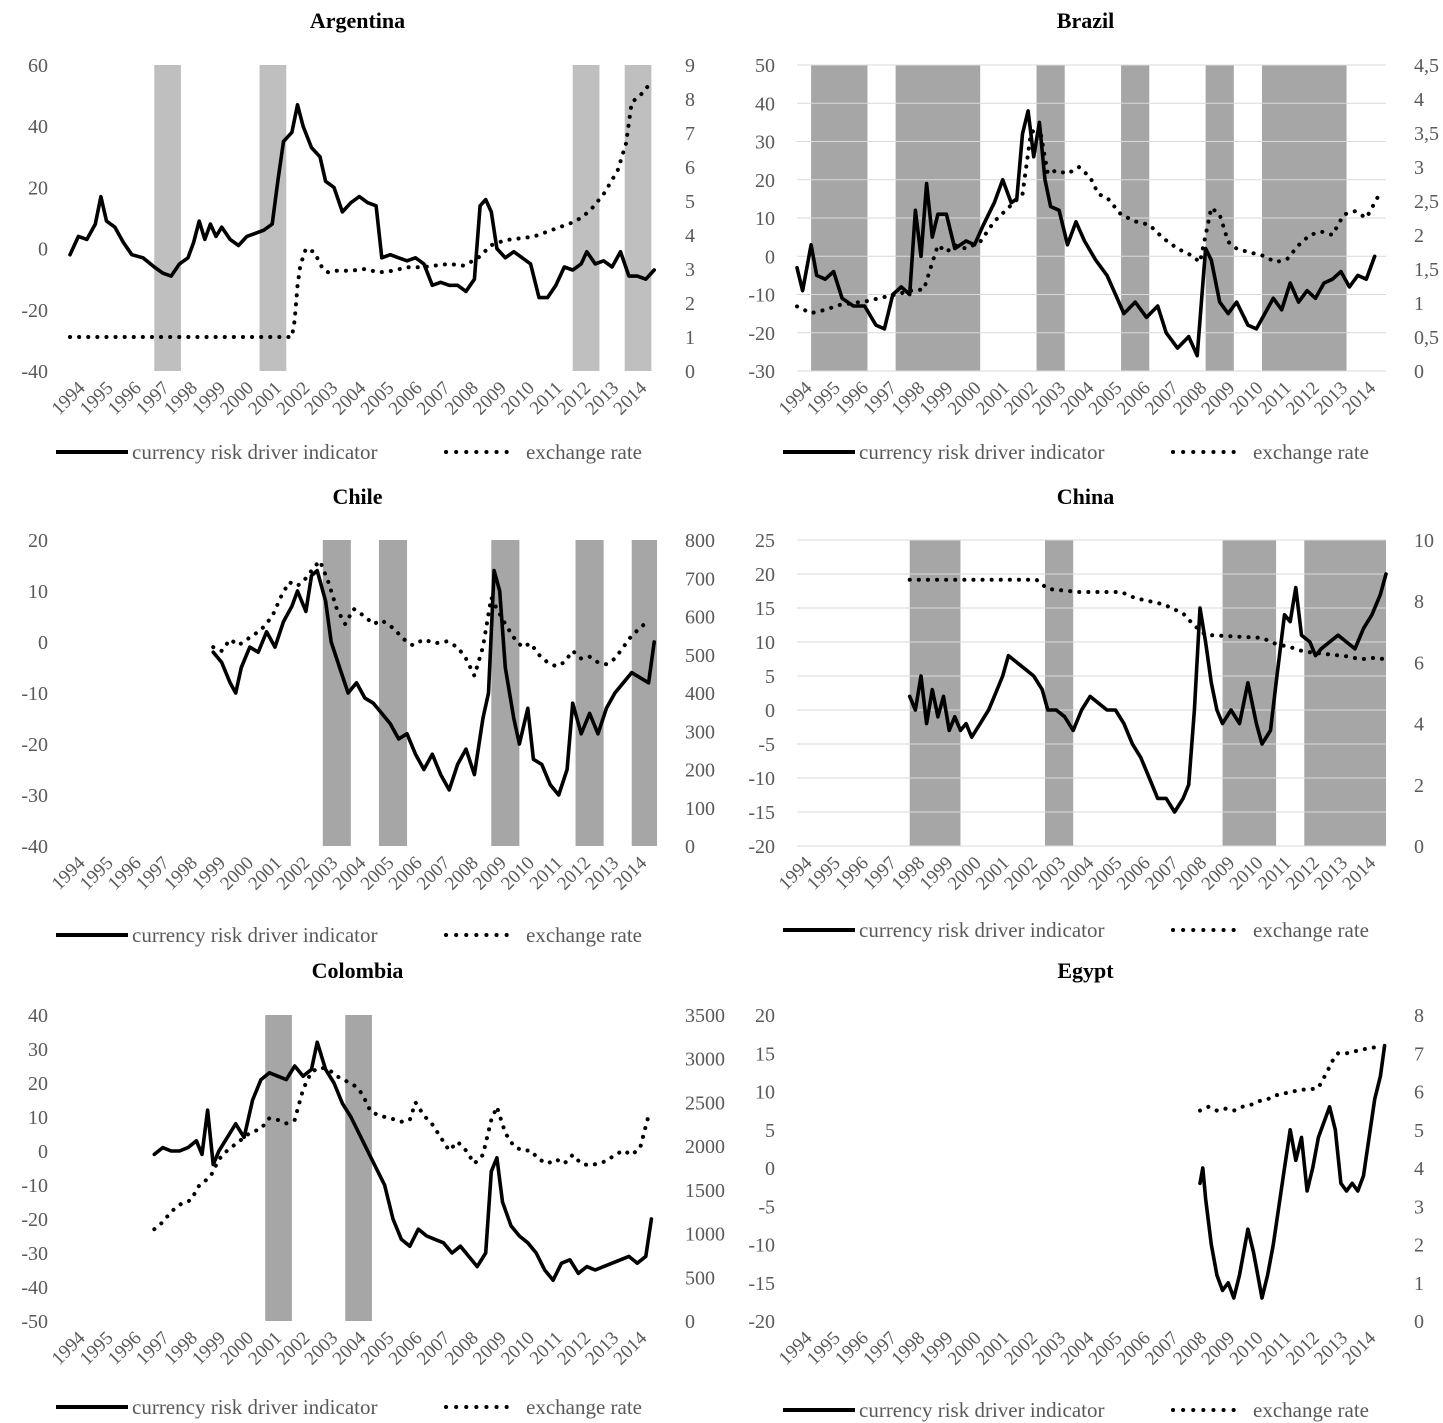  What do you see at coordinates (401, 1148) in the screenshot?
I see `chart-colombia-series-exchange-rate` at bounding box center [401, 1148].